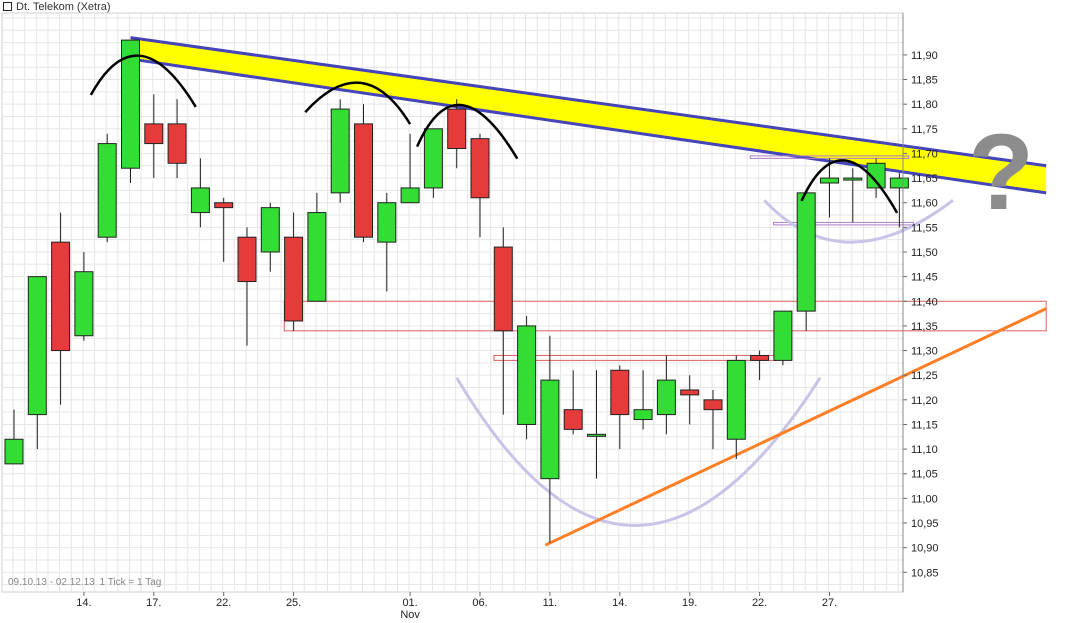 The width and height of the screenshot is (1074, 623). Describe the element at coordinates (924, 105) in the screenshot. I see `y-tick-label: 11,80` at that location.